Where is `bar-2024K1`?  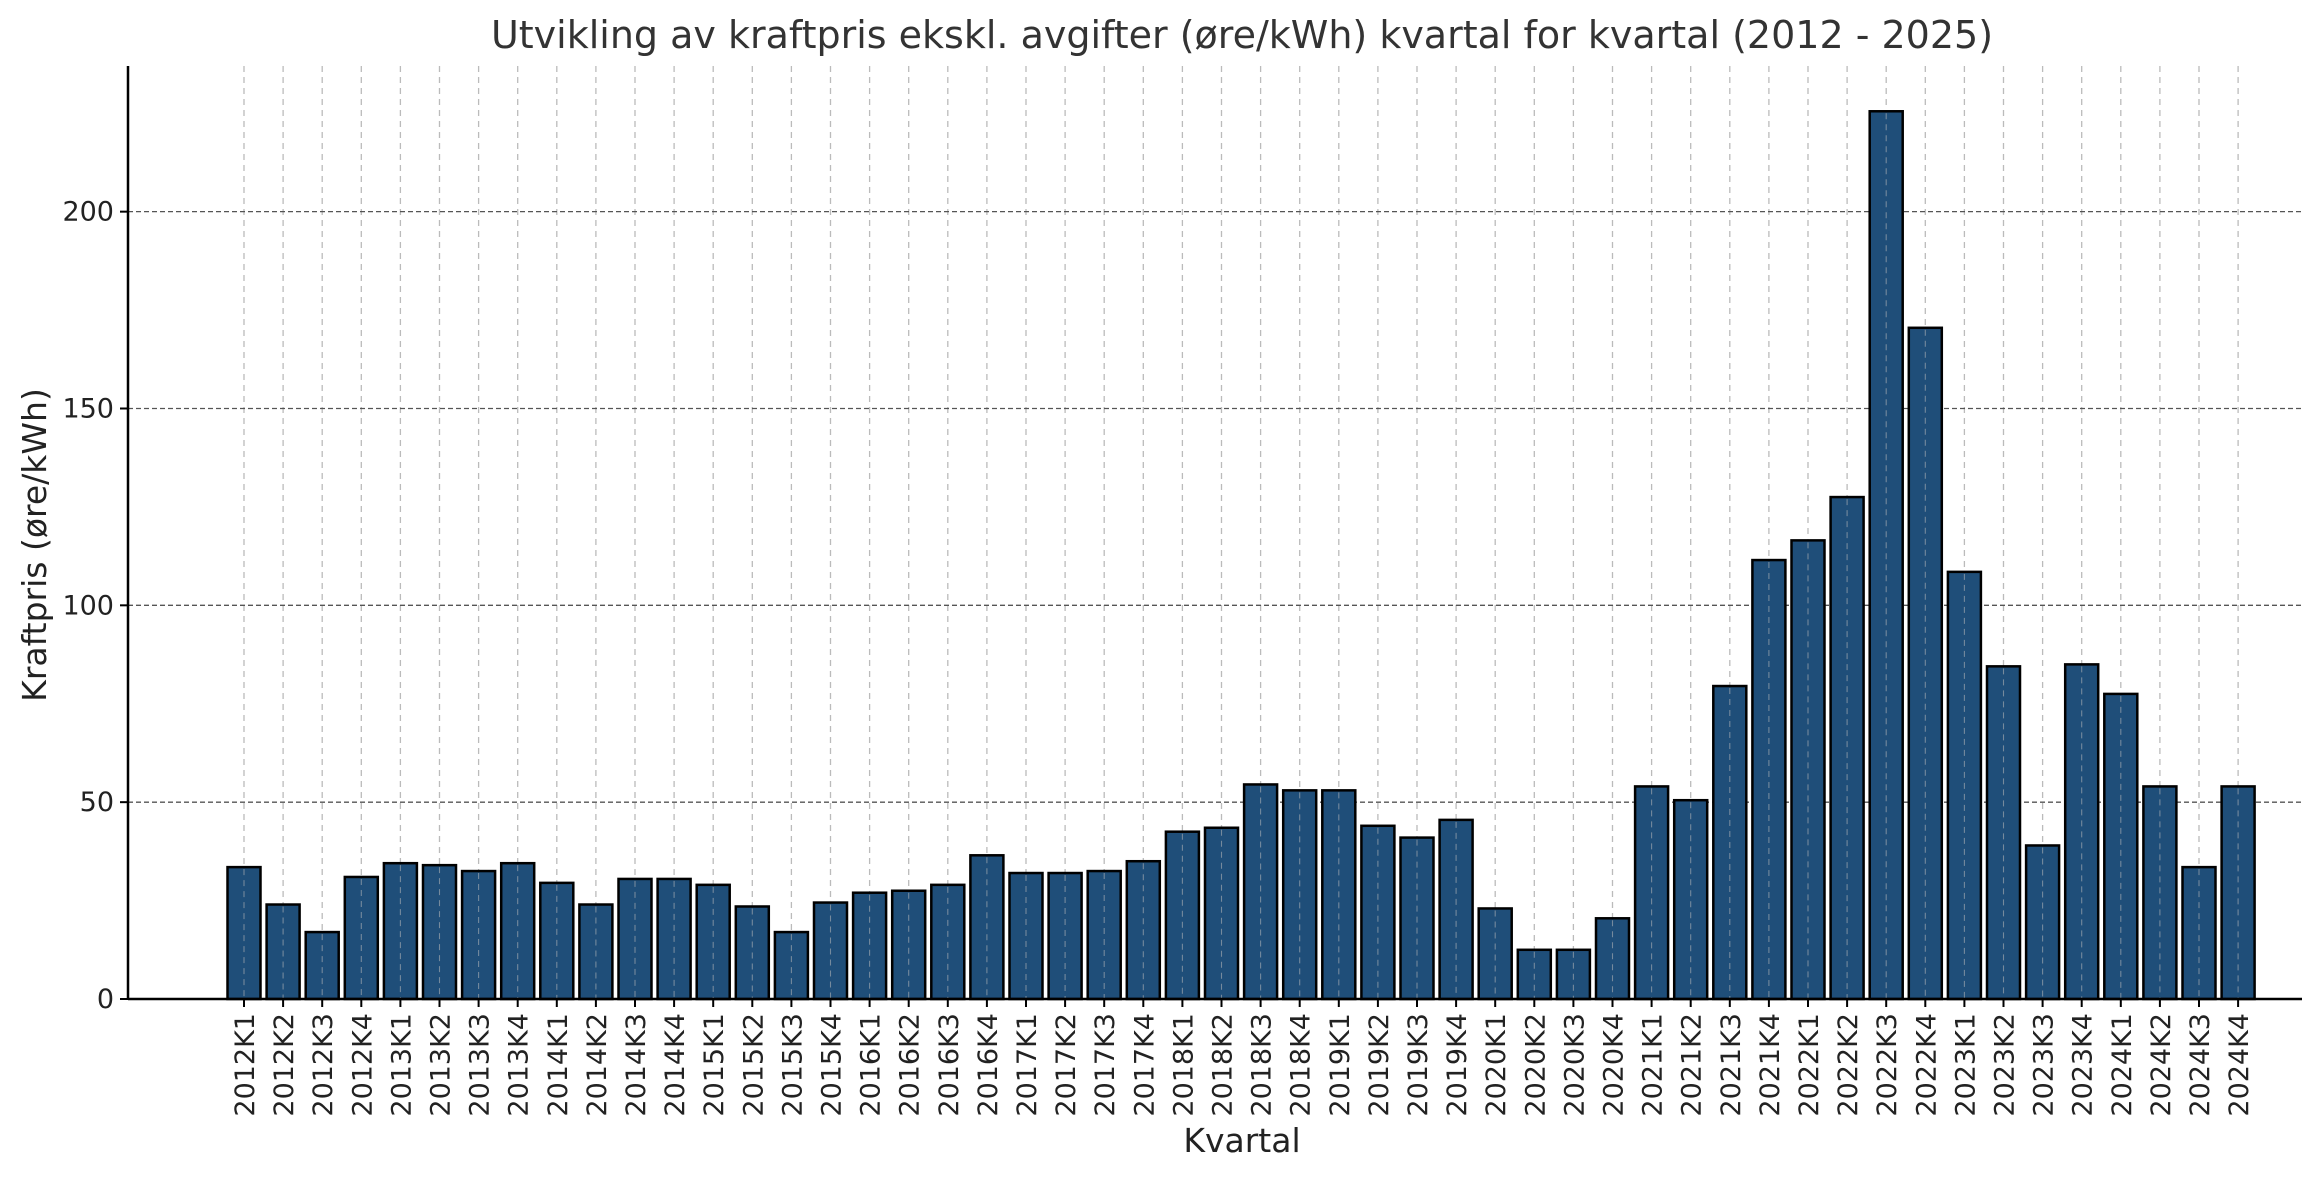 bar-2024K1 is located at coordinates (2121, 846).